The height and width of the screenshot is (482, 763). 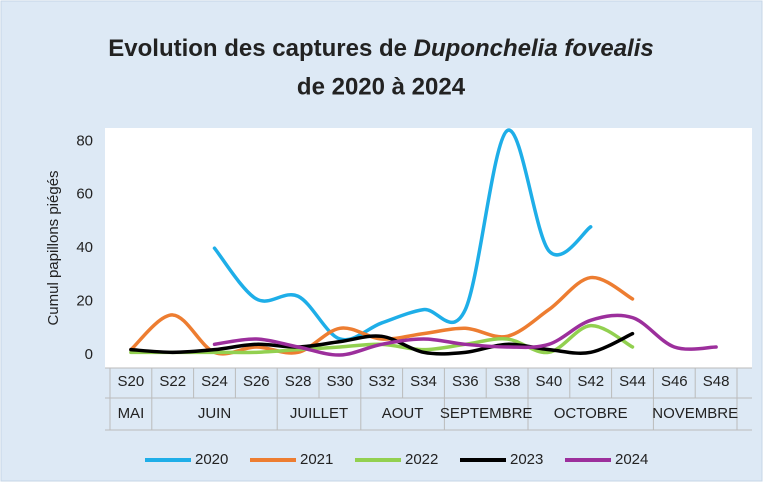 What do you see at coordinates (53, 247) in the screenshot?
I see `y-axis-label: Cumul papillons piégés` at bounding box center [53, 247].